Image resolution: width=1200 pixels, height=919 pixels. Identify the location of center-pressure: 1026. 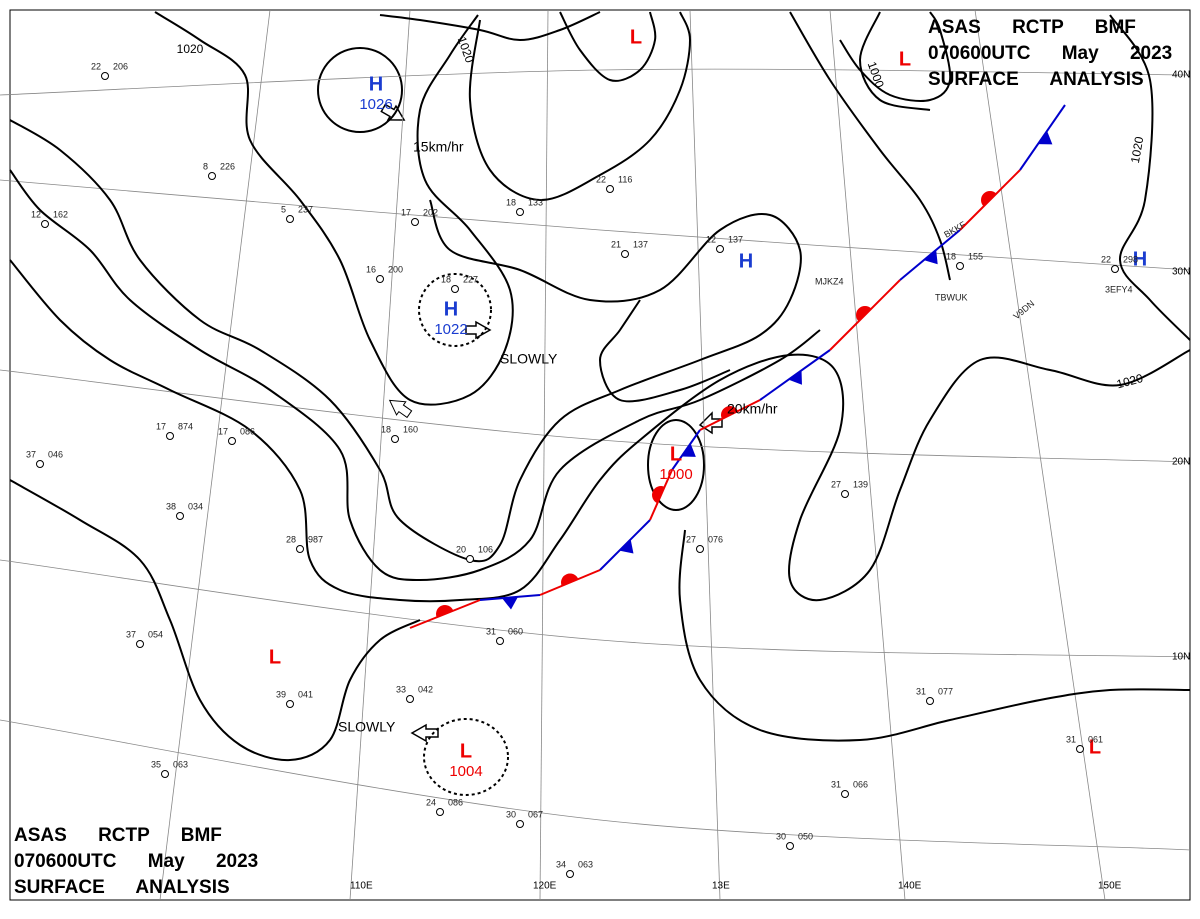
(375, 104).